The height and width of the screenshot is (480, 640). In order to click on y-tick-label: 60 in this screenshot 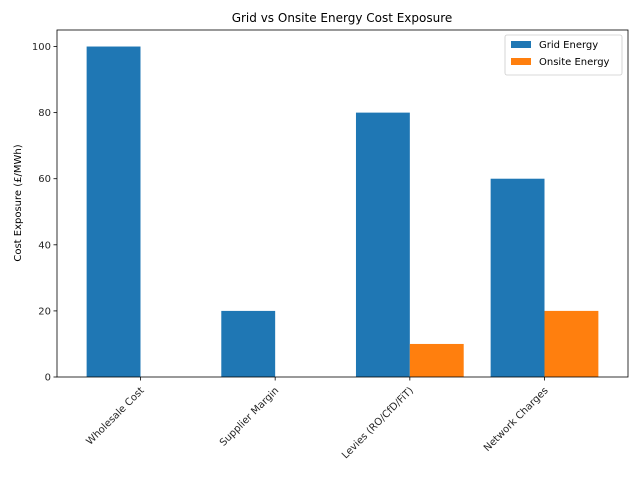, I will do `click(44, 179)`.